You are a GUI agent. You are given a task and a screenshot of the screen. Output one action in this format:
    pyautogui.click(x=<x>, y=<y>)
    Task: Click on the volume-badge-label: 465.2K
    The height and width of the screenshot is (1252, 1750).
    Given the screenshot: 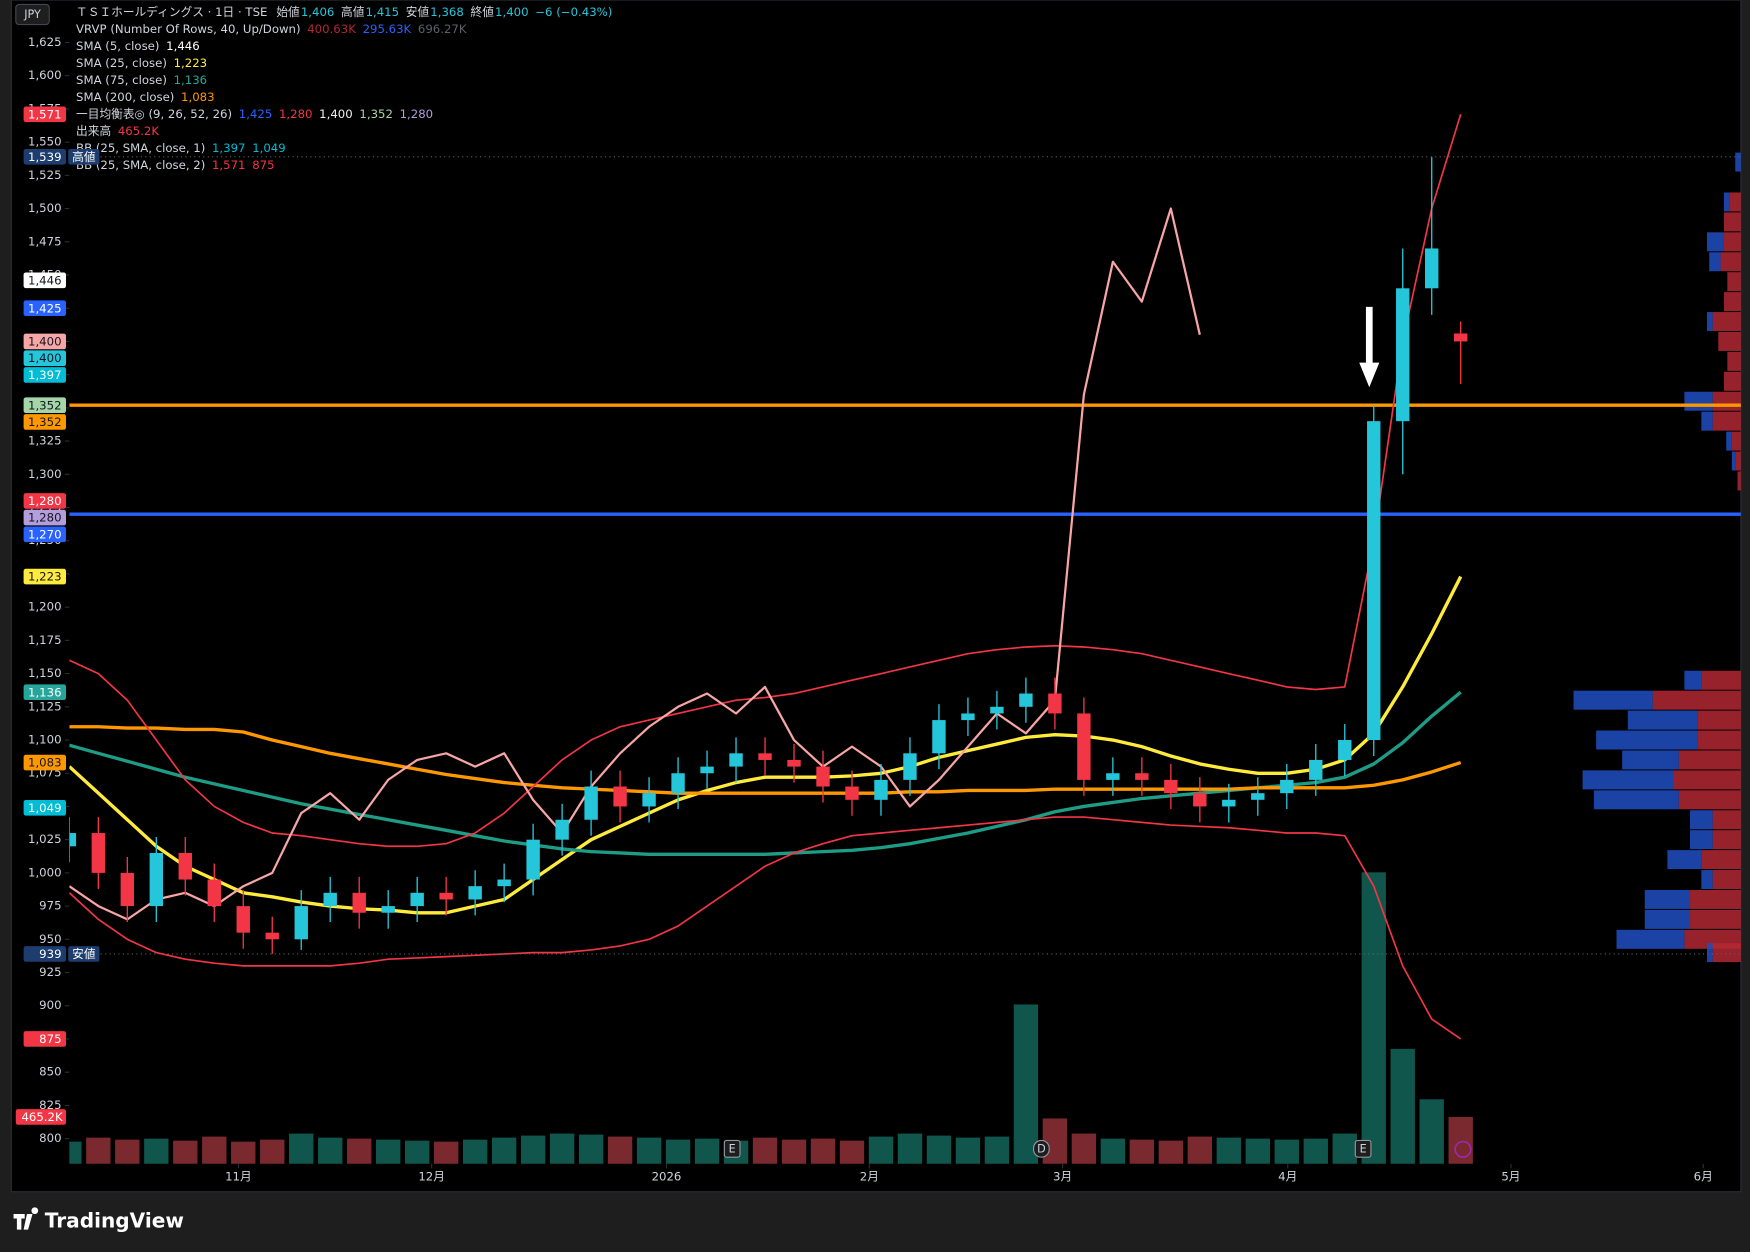 What is the action you would take?
    pyautogui.click(x=42, y=1117)
    